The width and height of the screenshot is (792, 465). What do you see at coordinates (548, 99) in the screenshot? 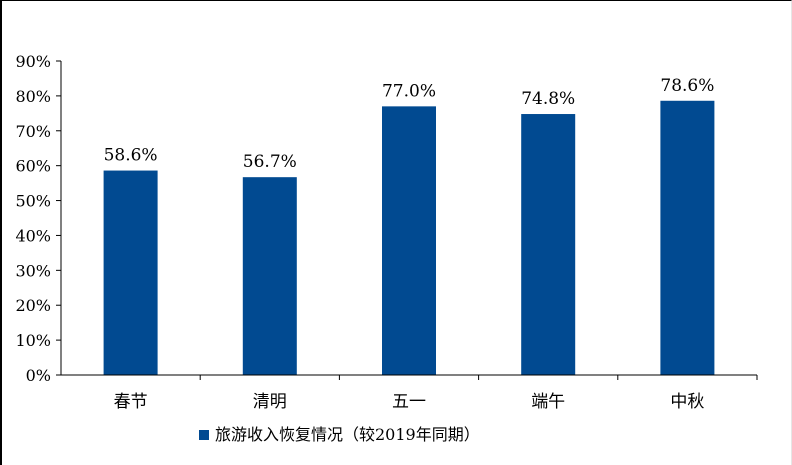
I see `data-label: 74.8%` at bounding box center [548, 99].